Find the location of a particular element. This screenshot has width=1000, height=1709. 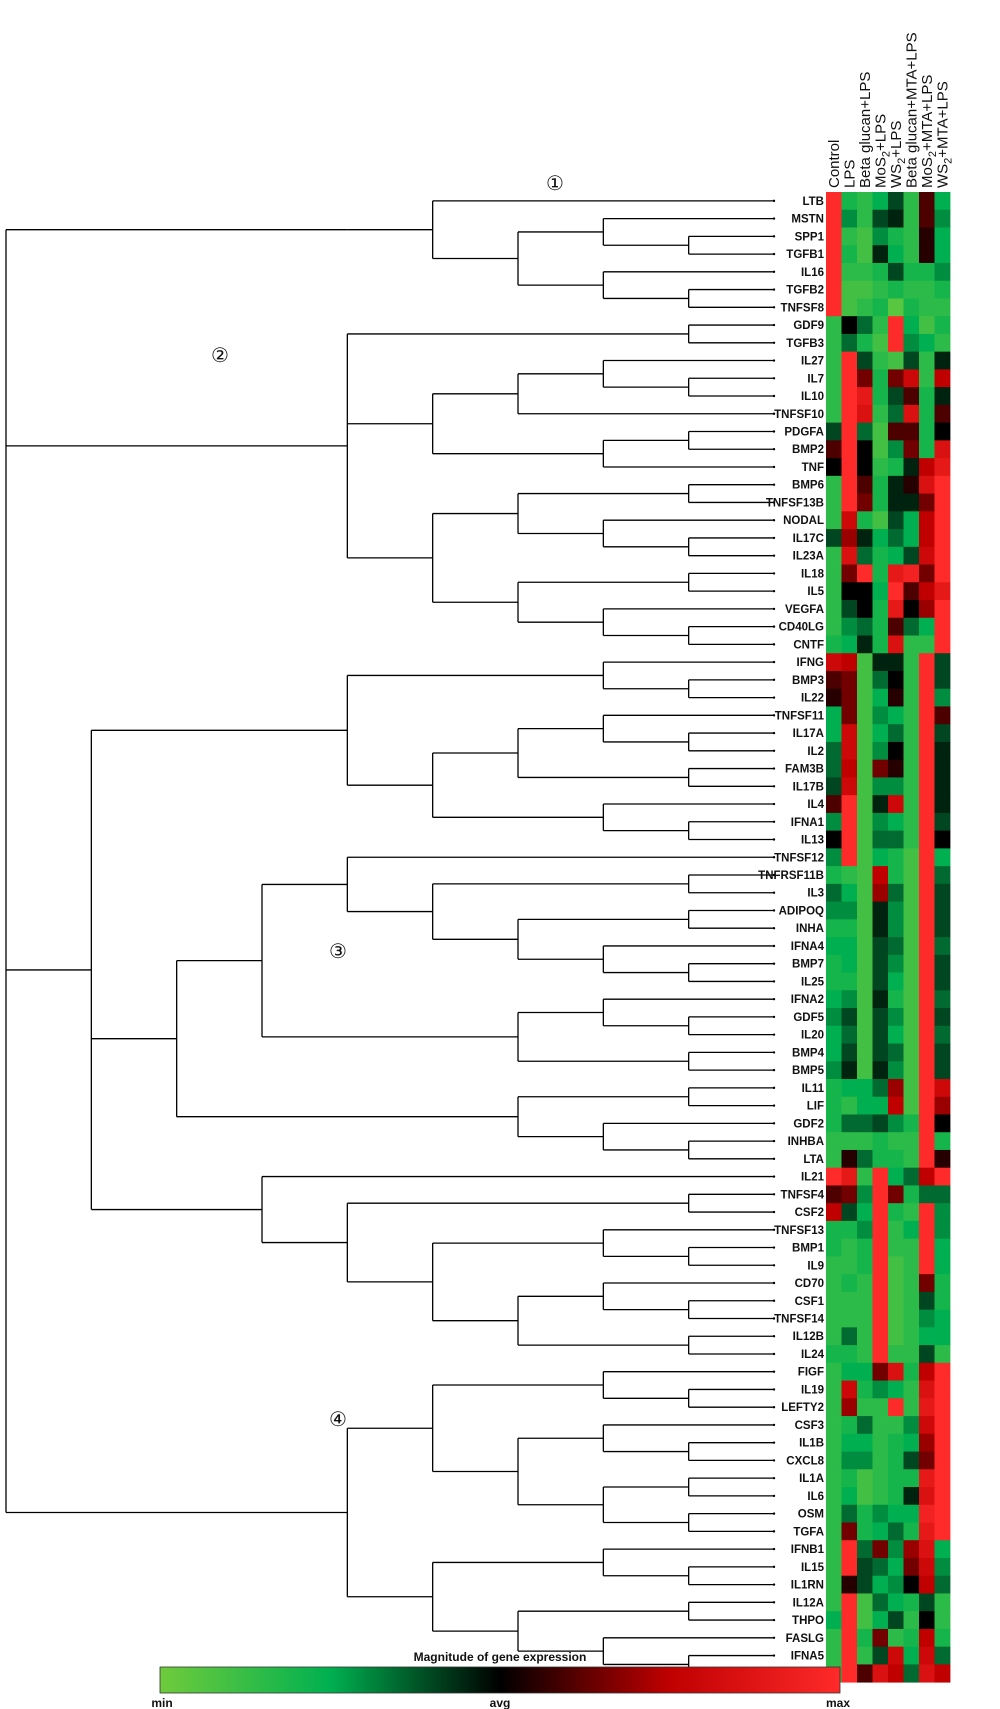

gene-label: IL6 is located at coordinates (815, 1497).